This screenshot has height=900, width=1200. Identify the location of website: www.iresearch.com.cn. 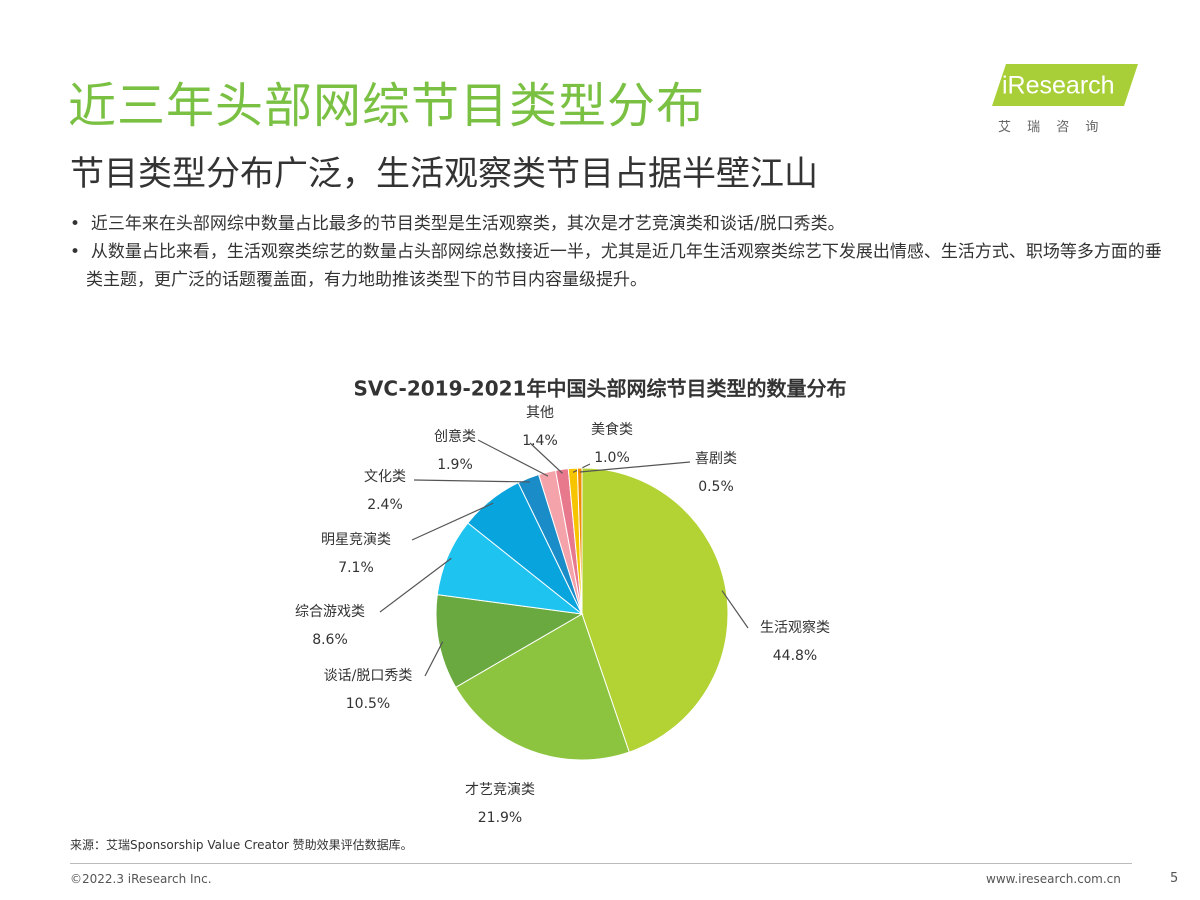
(1053, 879).